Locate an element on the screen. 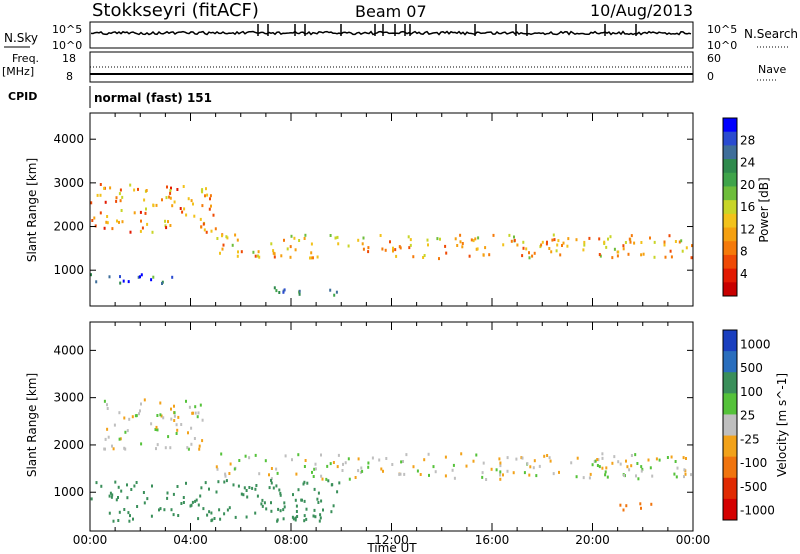  x-tick-label: 00:00 is located at coordinates (693, 540).